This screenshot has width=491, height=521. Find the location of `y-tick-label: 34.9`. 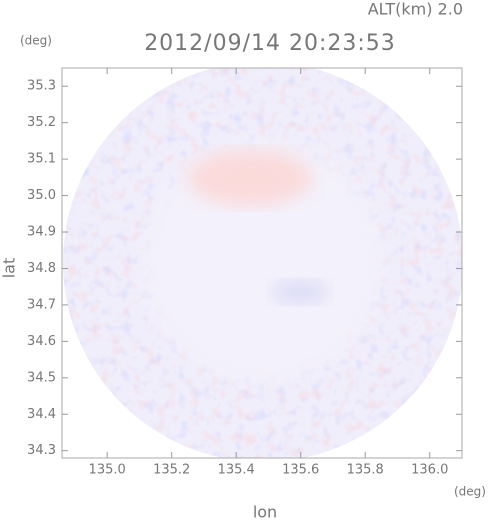

y-tick-label: 34.9 is located at coordinates (41, 232).